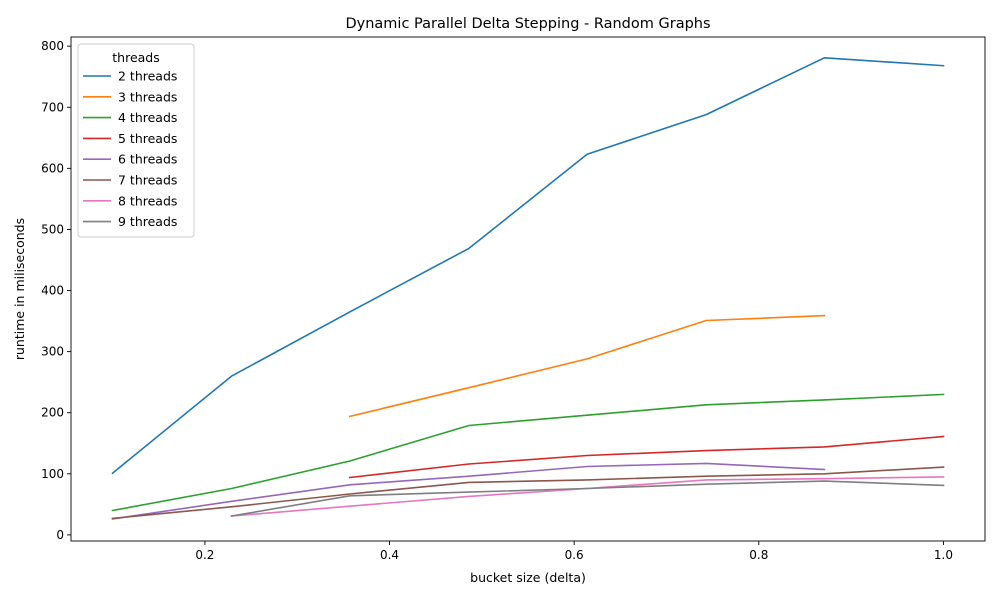 The image size is (1000, 600). Describe the element at coordinates (52, 229) in the screenshot. I see `y-tick-label: 500` at that location.